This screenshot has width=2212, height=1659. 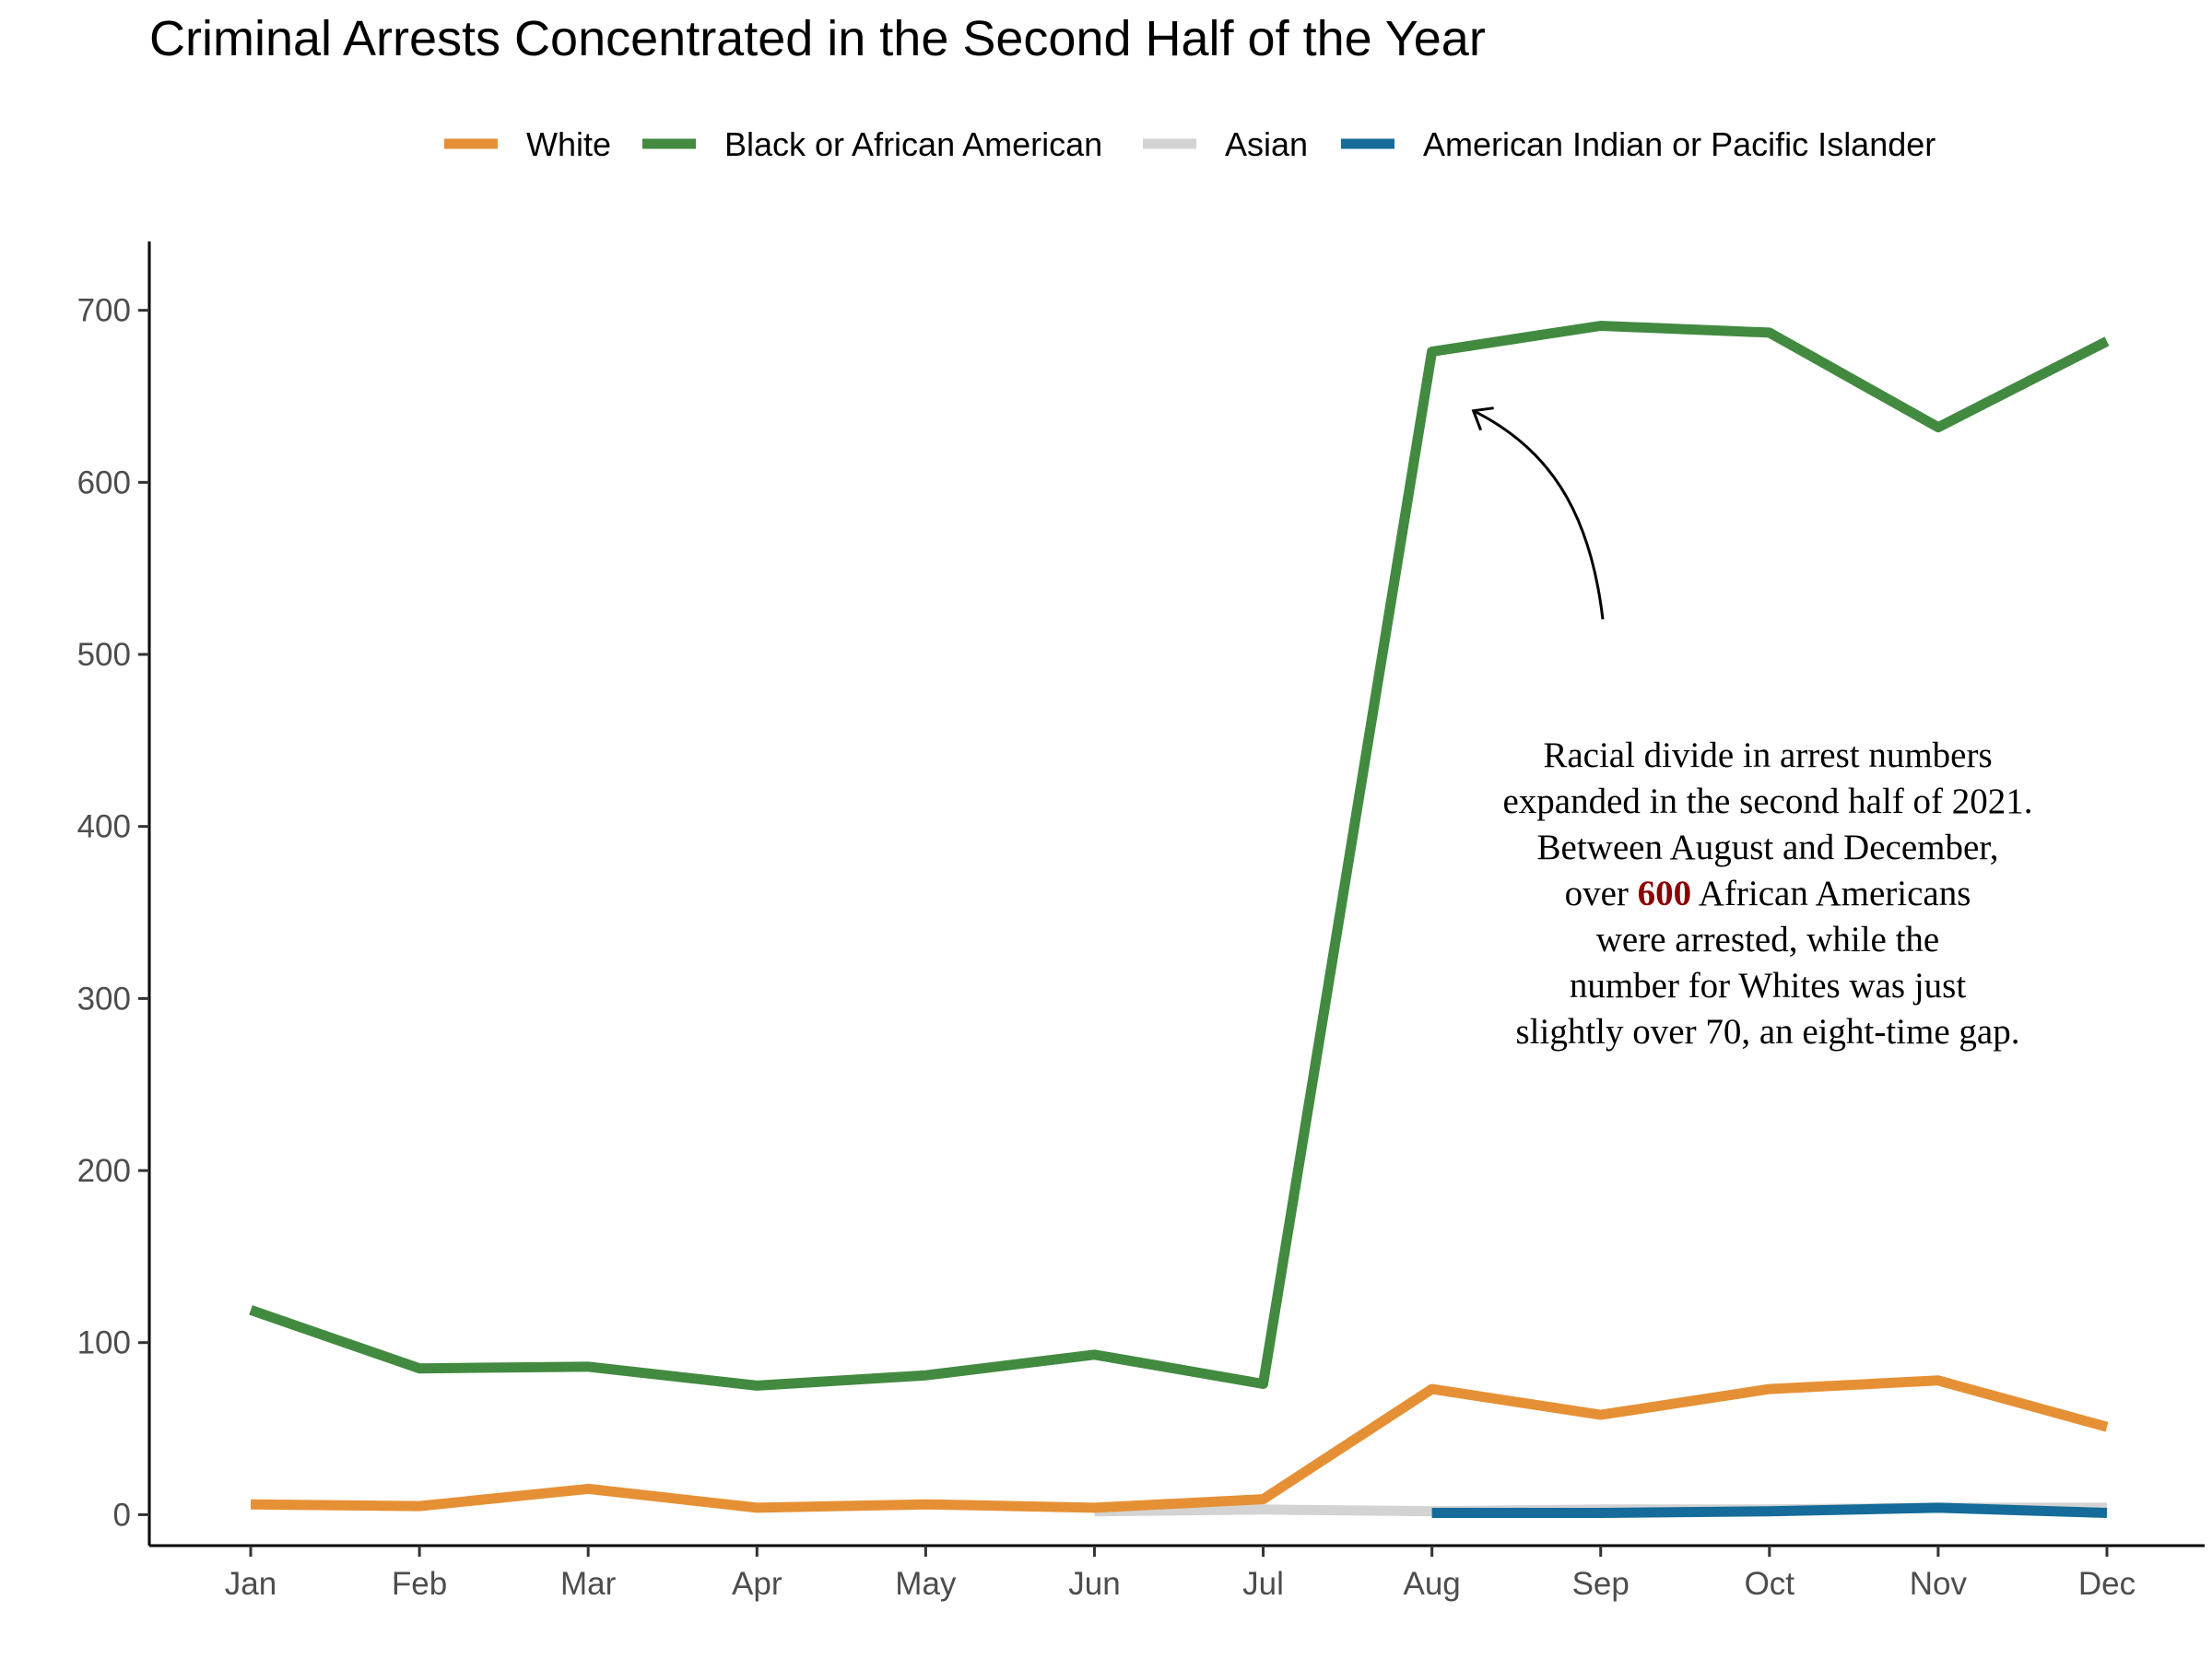 What do you see at coordinates (104, 655) in the screenshot?
I see `y-tick-label: 500` at bounding box center [104, 655].